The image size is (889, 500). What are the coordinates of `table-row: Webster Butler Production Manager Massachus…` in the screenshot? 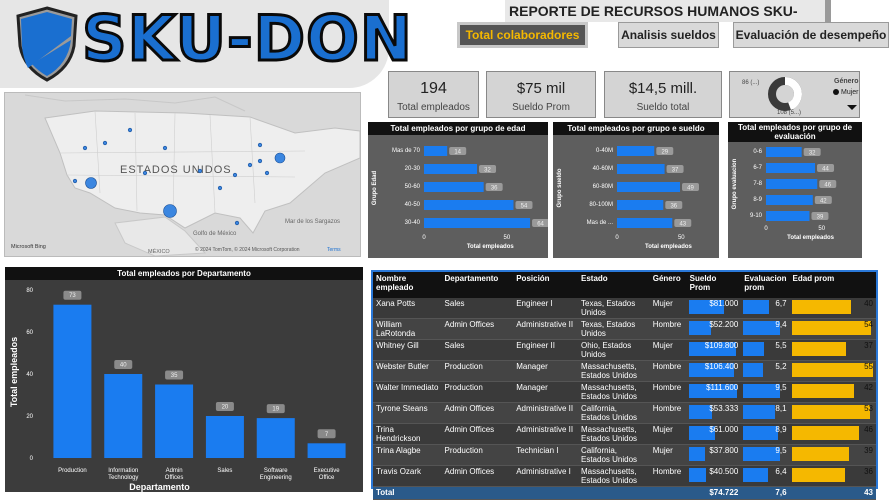 It's located at (624, 371).